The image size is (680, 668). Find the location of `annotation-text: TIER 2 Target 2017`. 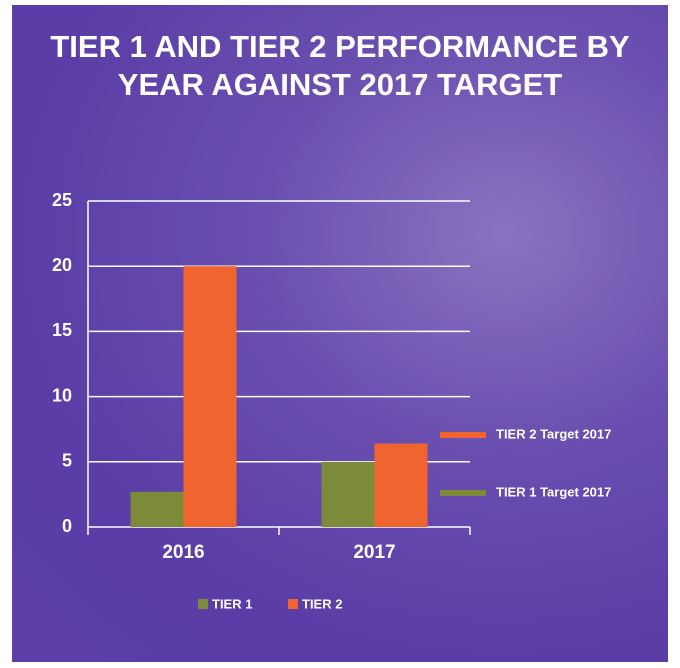

annotation-text: TIER 2 Target 2017 is located at coordinates (553, 433).